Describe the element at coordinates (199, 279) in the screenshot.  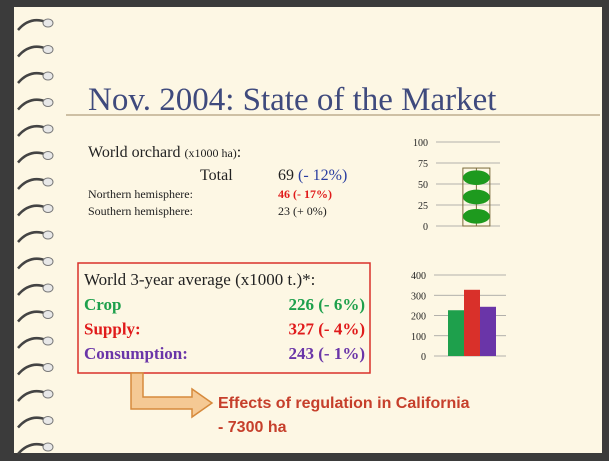
I see `average-heading: World 3-year average (x1000 t.)*:` at that location.